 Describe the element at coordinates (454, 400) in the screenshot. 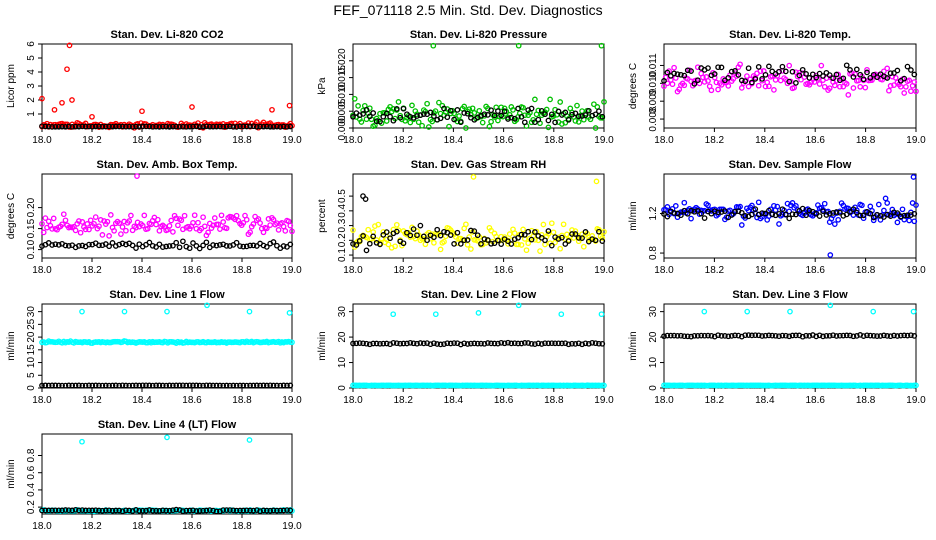

I see `x-tick-label: 18.4` at that location.